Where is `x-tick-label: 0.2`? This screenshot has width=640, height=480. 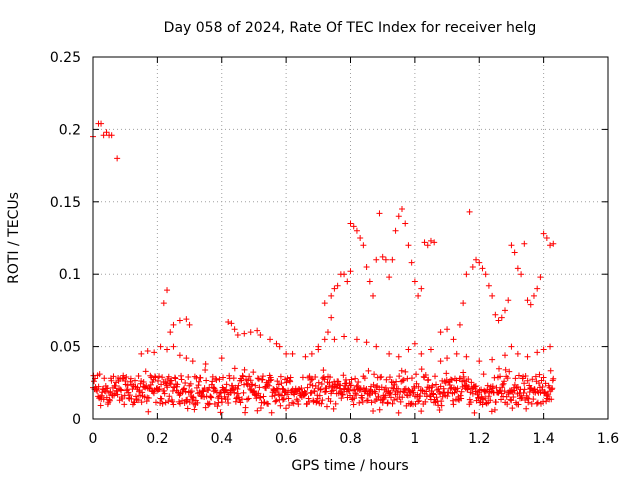 x-tick-label: 0.2 is located at coordinates (157, 439).